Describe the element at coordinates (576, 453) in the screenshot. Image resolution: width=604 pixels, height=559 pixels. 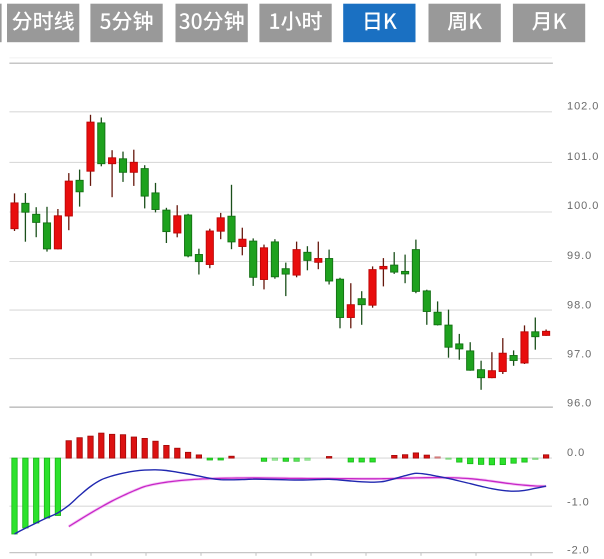
I see `svg-text: 0.0` at that location.